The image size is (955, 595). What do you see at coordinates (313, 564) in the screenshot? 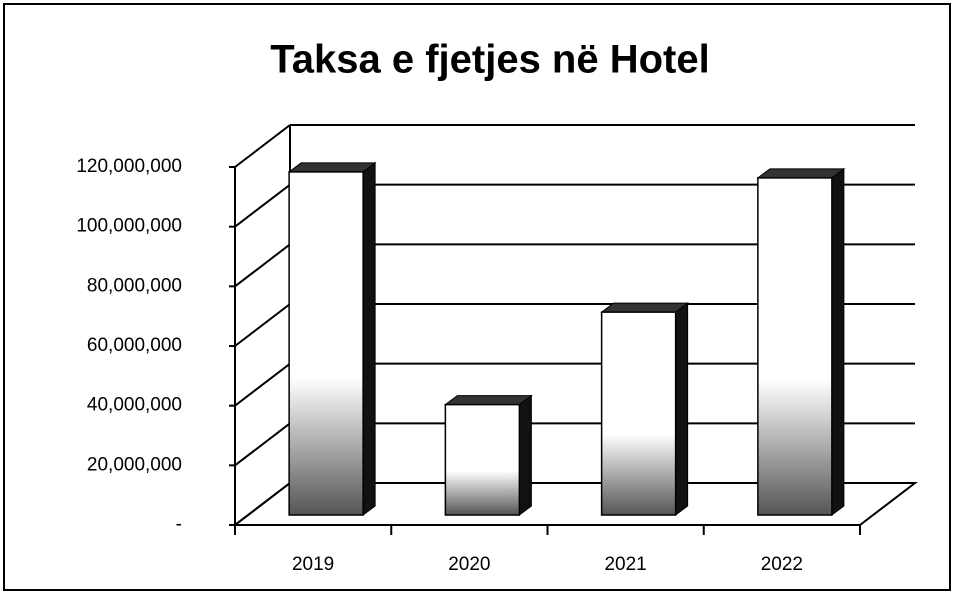
I see `x-tick-label: 2019` at bounding box center [313, 564].